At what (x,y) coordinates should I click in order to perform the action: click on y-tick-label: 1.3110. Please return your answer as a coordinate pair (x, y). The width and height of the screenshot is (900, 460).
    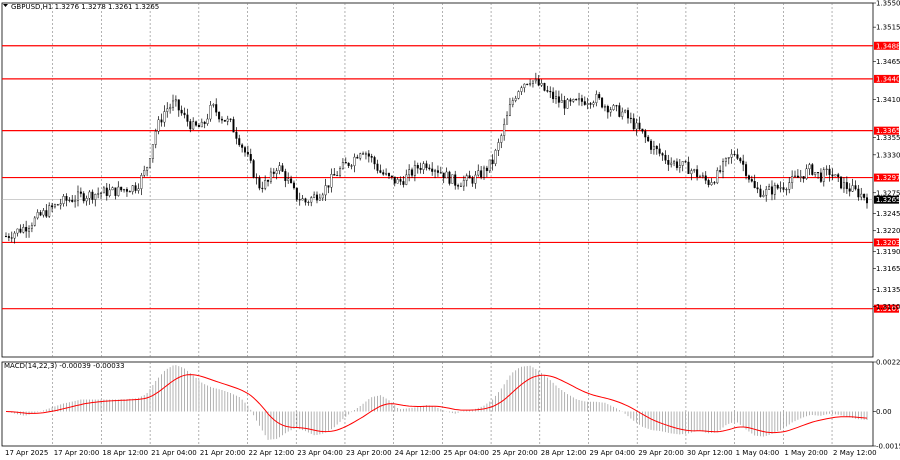
    Looking at the image, I should click on (888, 307).